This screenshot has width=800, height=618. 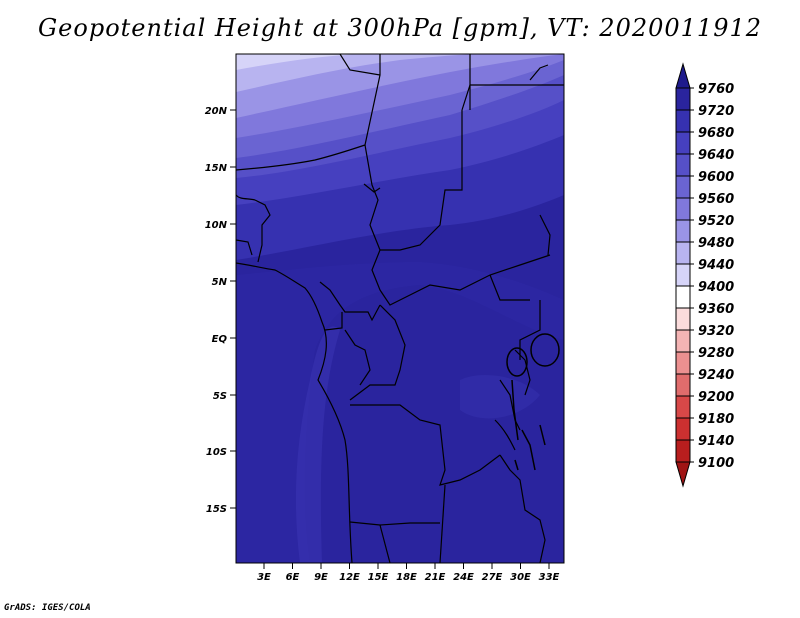 What do you see at coordinates (349, 577) in the screenshot?
I see `lon-label: 12E` at bounding box center [349, 577].